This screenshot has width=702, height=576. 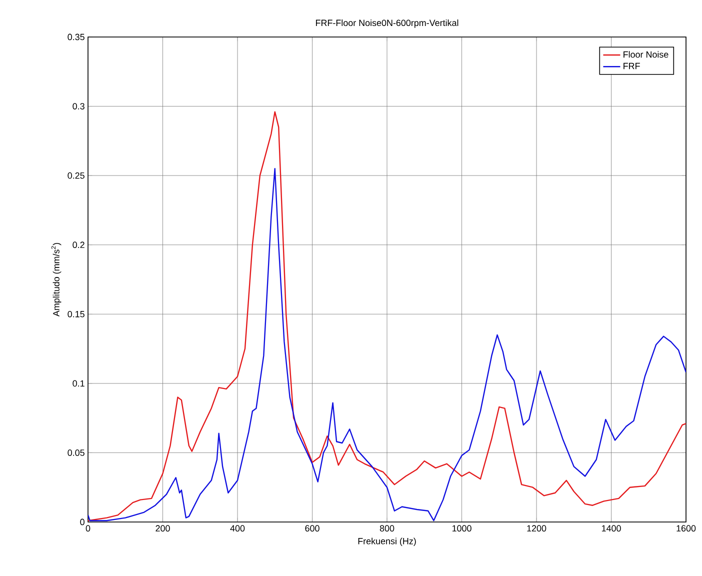 What do you see at coordinates (76, 175) in the screenshot?
I see `y-tick-label: 0.25` at bounding box center [76, 175].